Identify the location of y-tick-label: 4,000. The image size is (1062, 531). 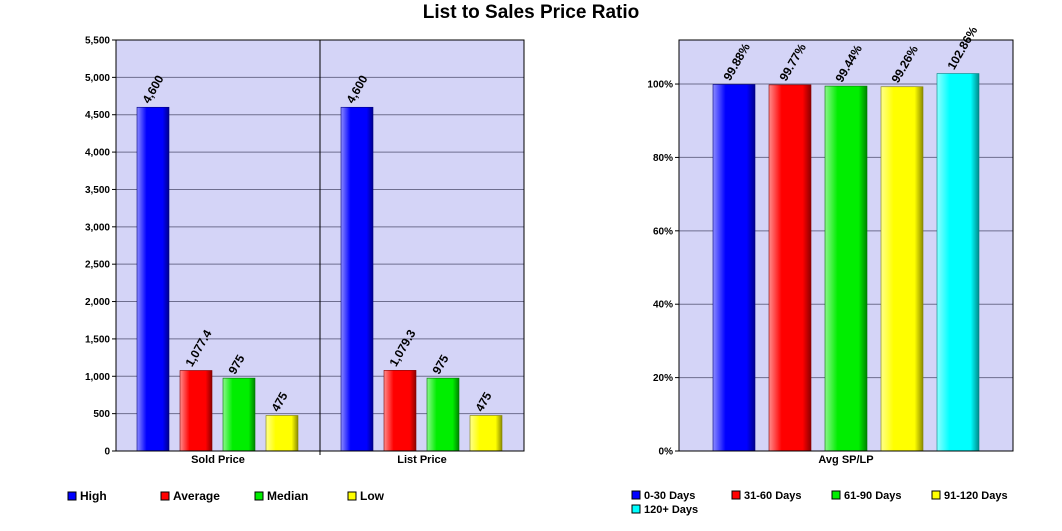
(97, 153).